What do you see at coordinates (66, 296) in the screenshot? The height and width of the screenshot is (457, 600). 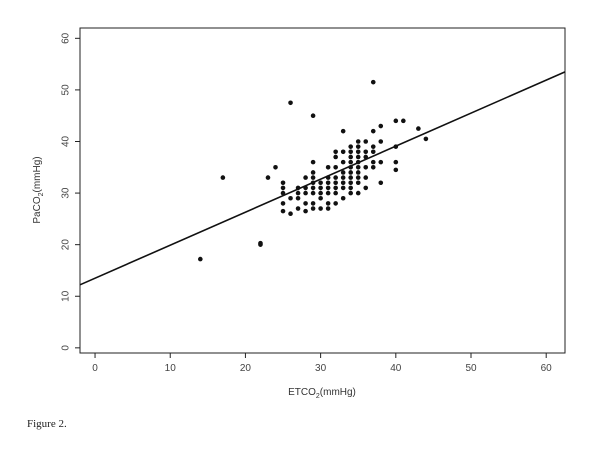 I see `y-tick-label: 10` at bounding box center [66, 296].